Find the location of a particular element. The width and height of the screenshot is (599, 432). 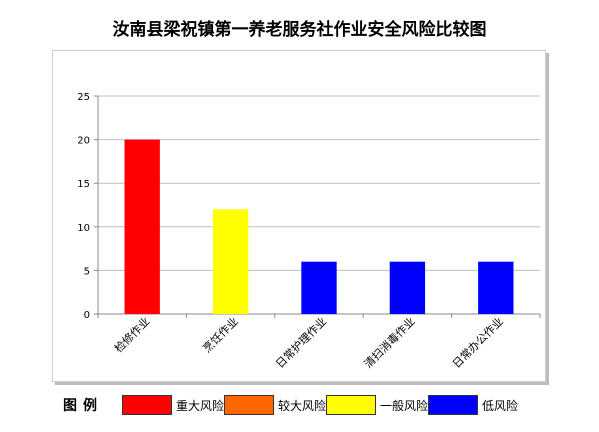

legend-label: 重大风险 is located at coordinates (200, 406).